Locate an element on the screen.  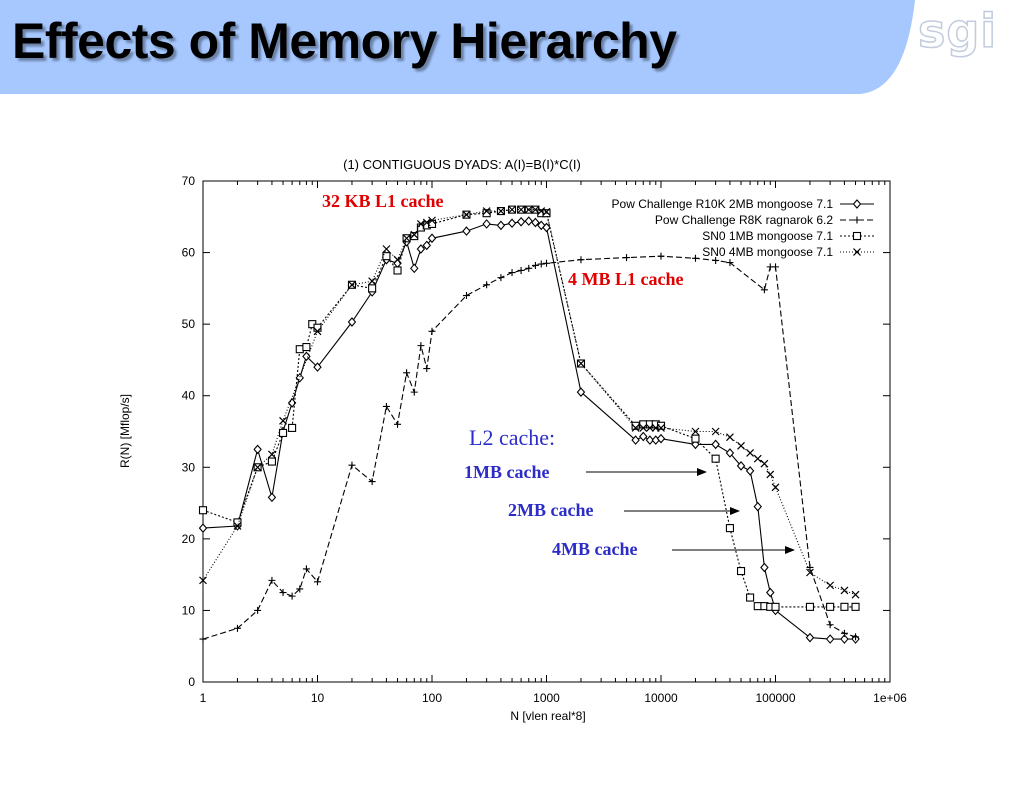
annotation-arrows is located at coordinates (690, 511).